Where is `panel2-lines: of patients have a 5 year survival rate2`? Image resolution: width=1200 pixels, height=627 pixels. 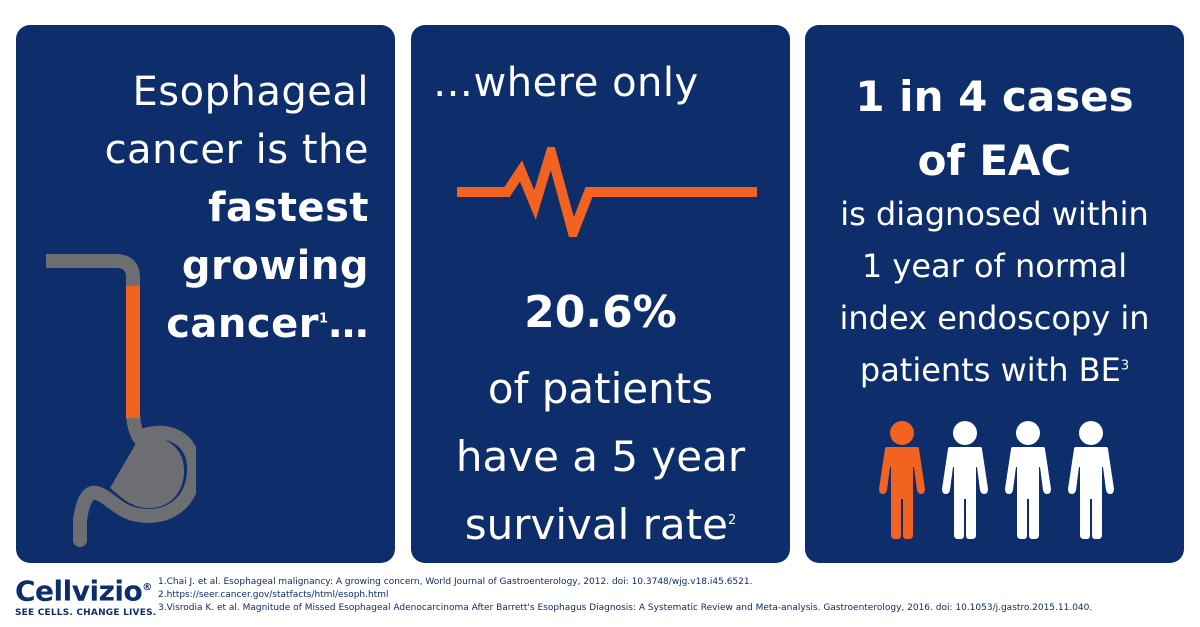
panel2-lines: of patients have a 5 year survival rate2 is located at coordinates (600, 457).